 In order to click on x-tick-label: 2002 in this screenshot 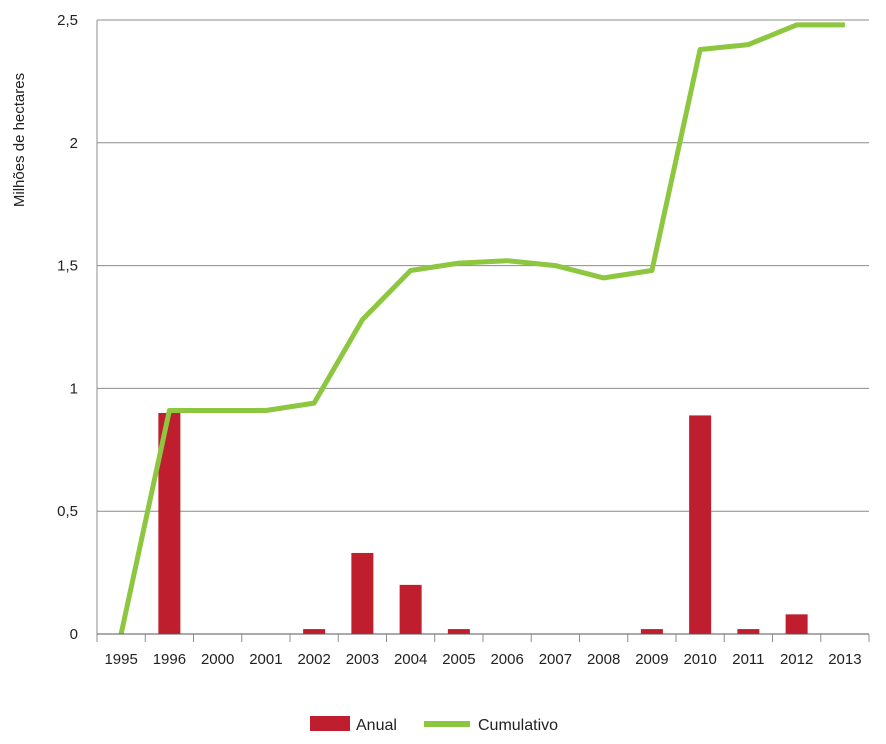, I will do `click(313, 659)`.